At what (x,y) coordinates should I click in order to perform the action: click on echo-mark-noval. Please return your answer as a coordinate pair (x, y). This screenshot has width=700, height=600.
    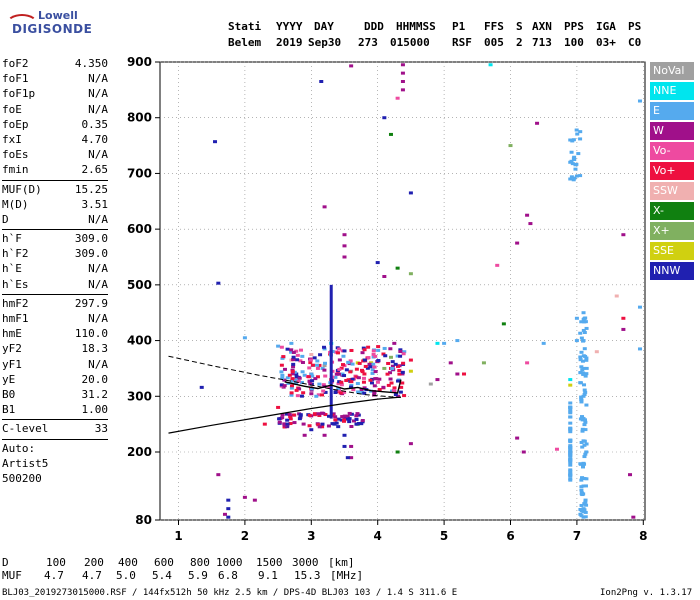
    Looking at the image, I should click on (324, 366).